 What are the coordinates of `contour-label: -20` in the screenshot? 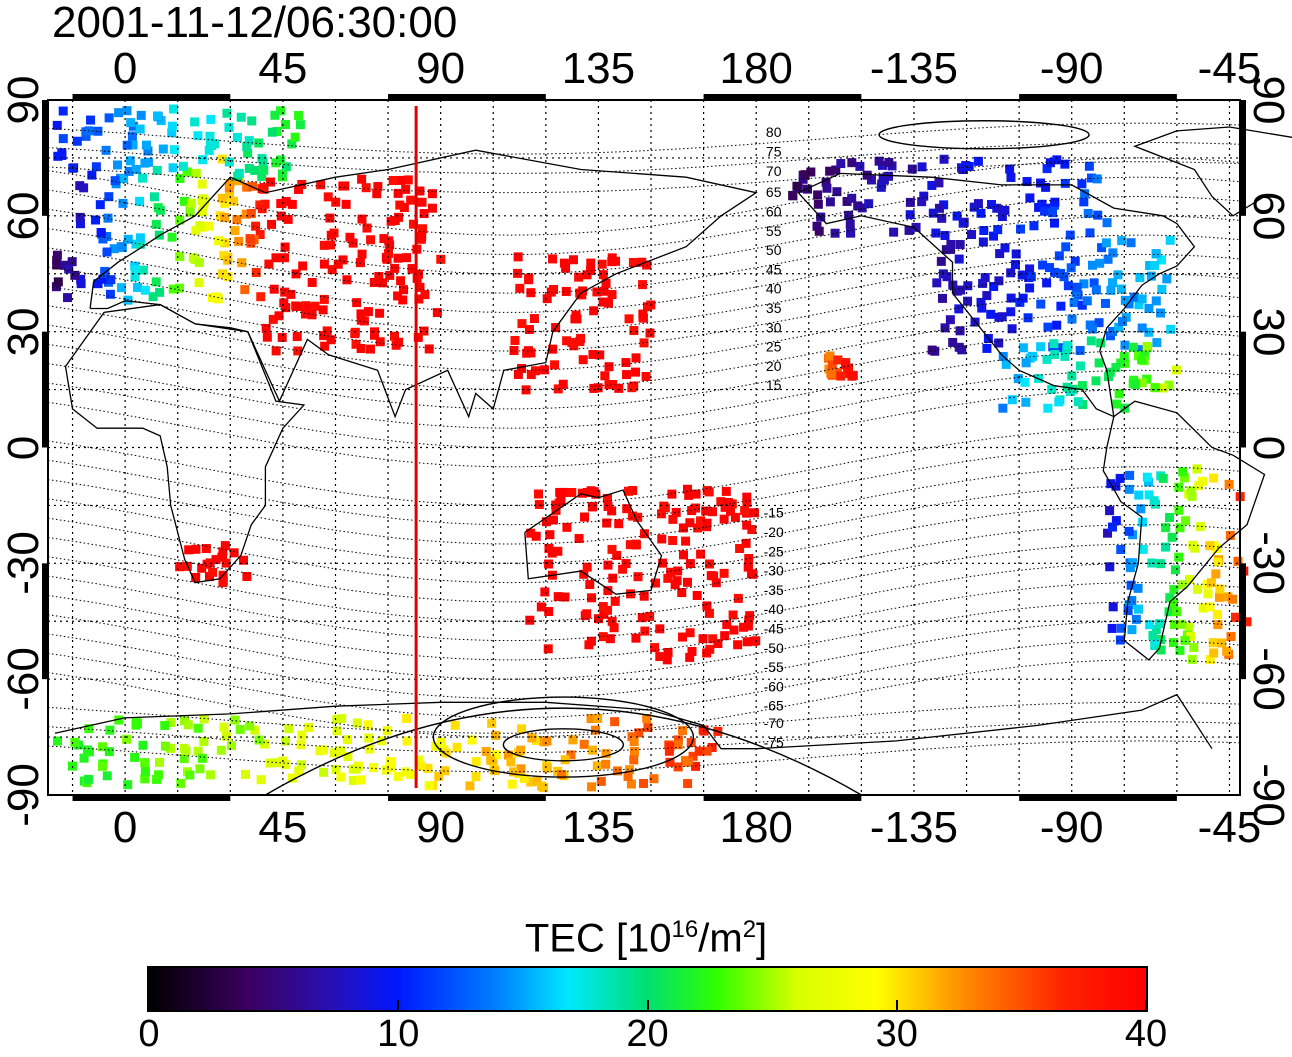 It's located at (774, 532).